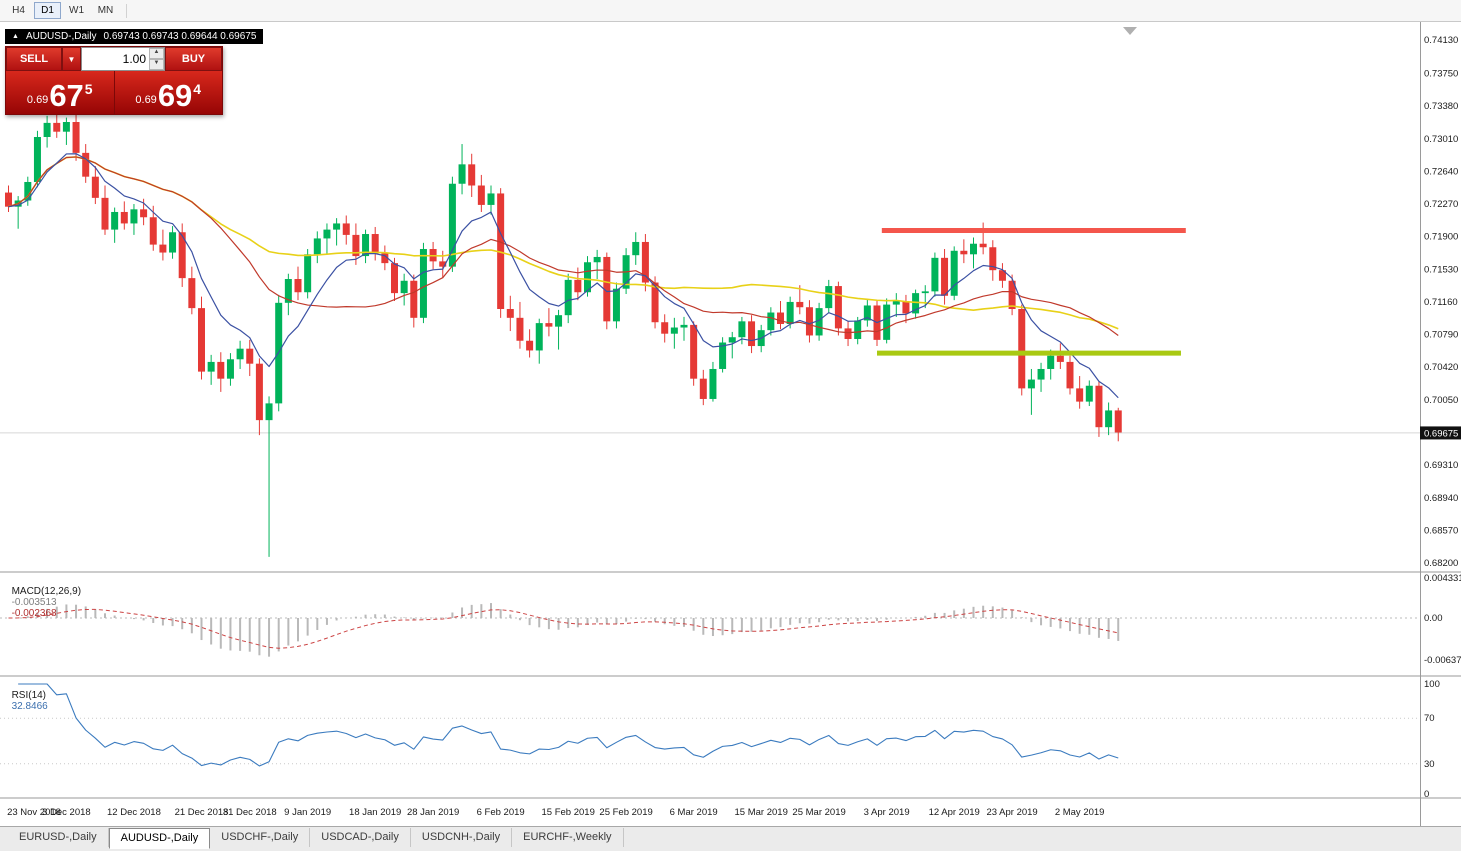 Image resolution: width=1461 pixels, height=851 pixels. What do you see at coordinates (250, 812) in the screenshot?
I see `svg-text: 31 Dec 2018` at bounding box center [250, 812].